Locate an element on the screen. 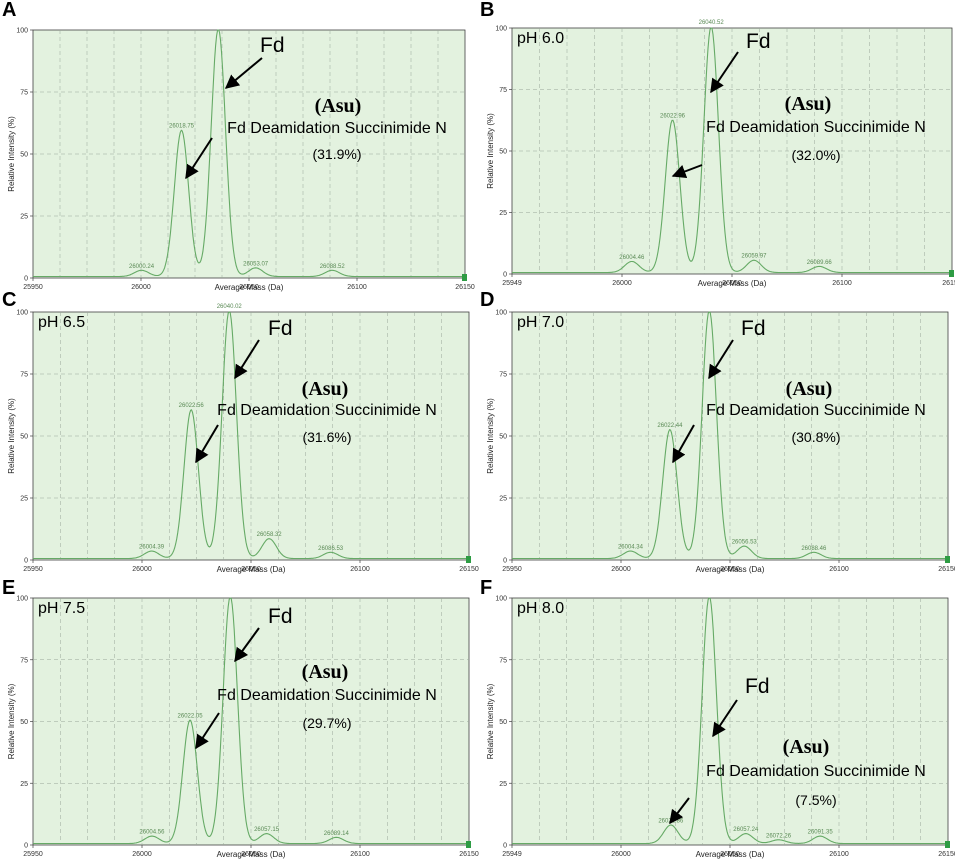 The height and width of the screenshot is (864, 955). peak-label: 26091.35 is located at coordinates (821, 833).